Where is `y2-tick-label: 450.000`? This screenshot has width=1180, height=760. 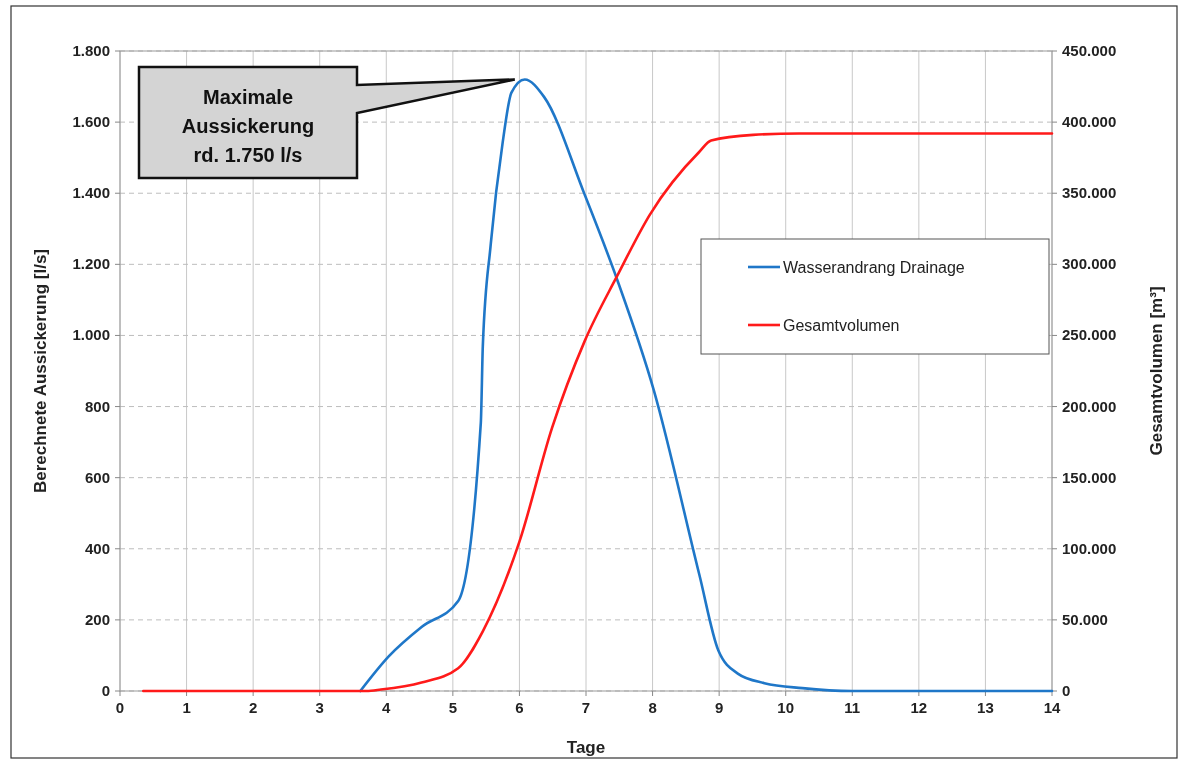 y2-tick-label: 450.000 is located at coordinates (1089, 50).